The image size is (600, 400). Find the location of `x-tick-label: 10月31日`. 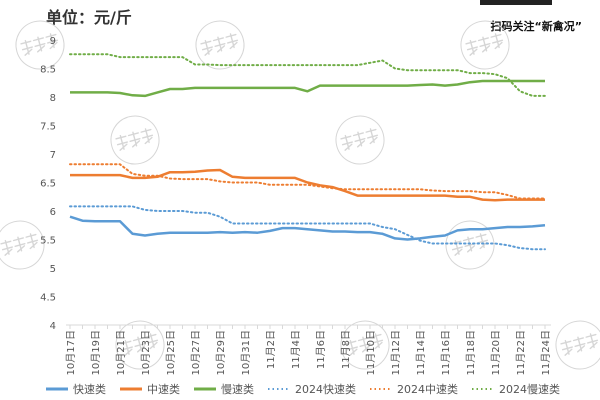

x-tick-label: 10月31日 is located at coordinates (246, 352).